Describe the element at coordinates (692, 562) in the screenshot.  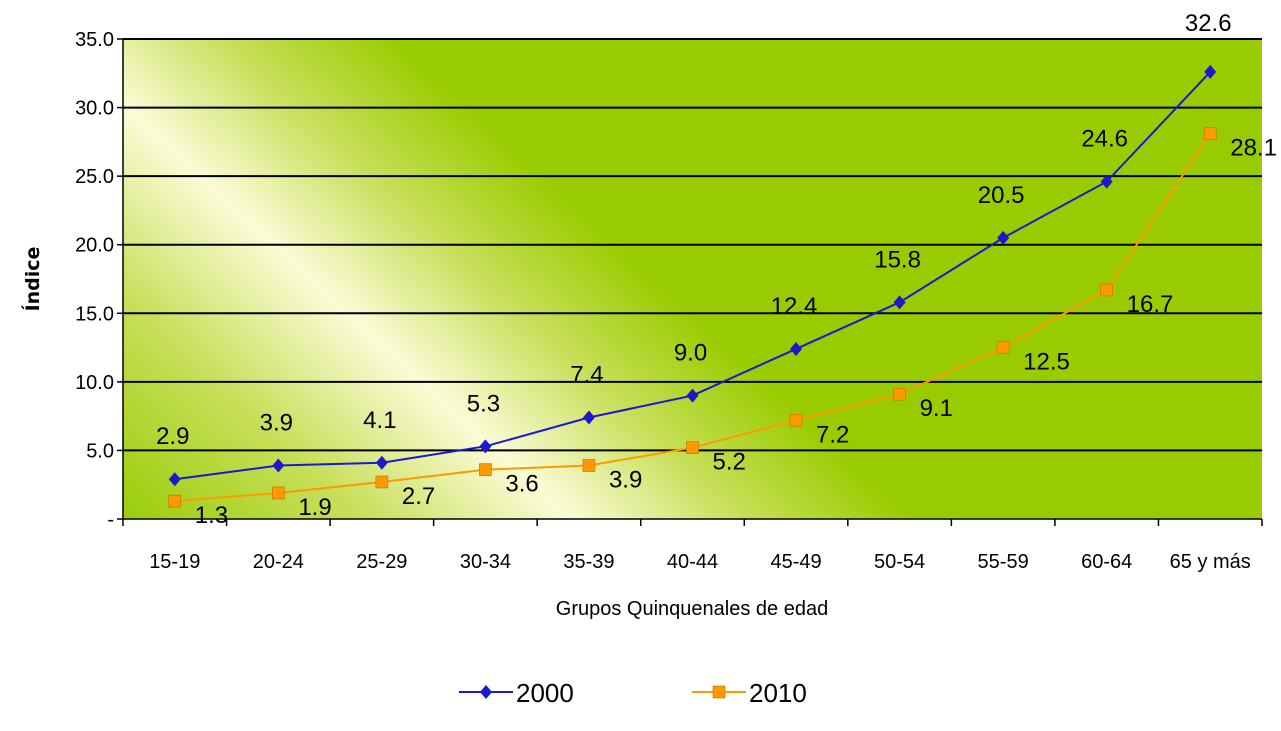
I see `x-tick-label: 40-44` at that location.